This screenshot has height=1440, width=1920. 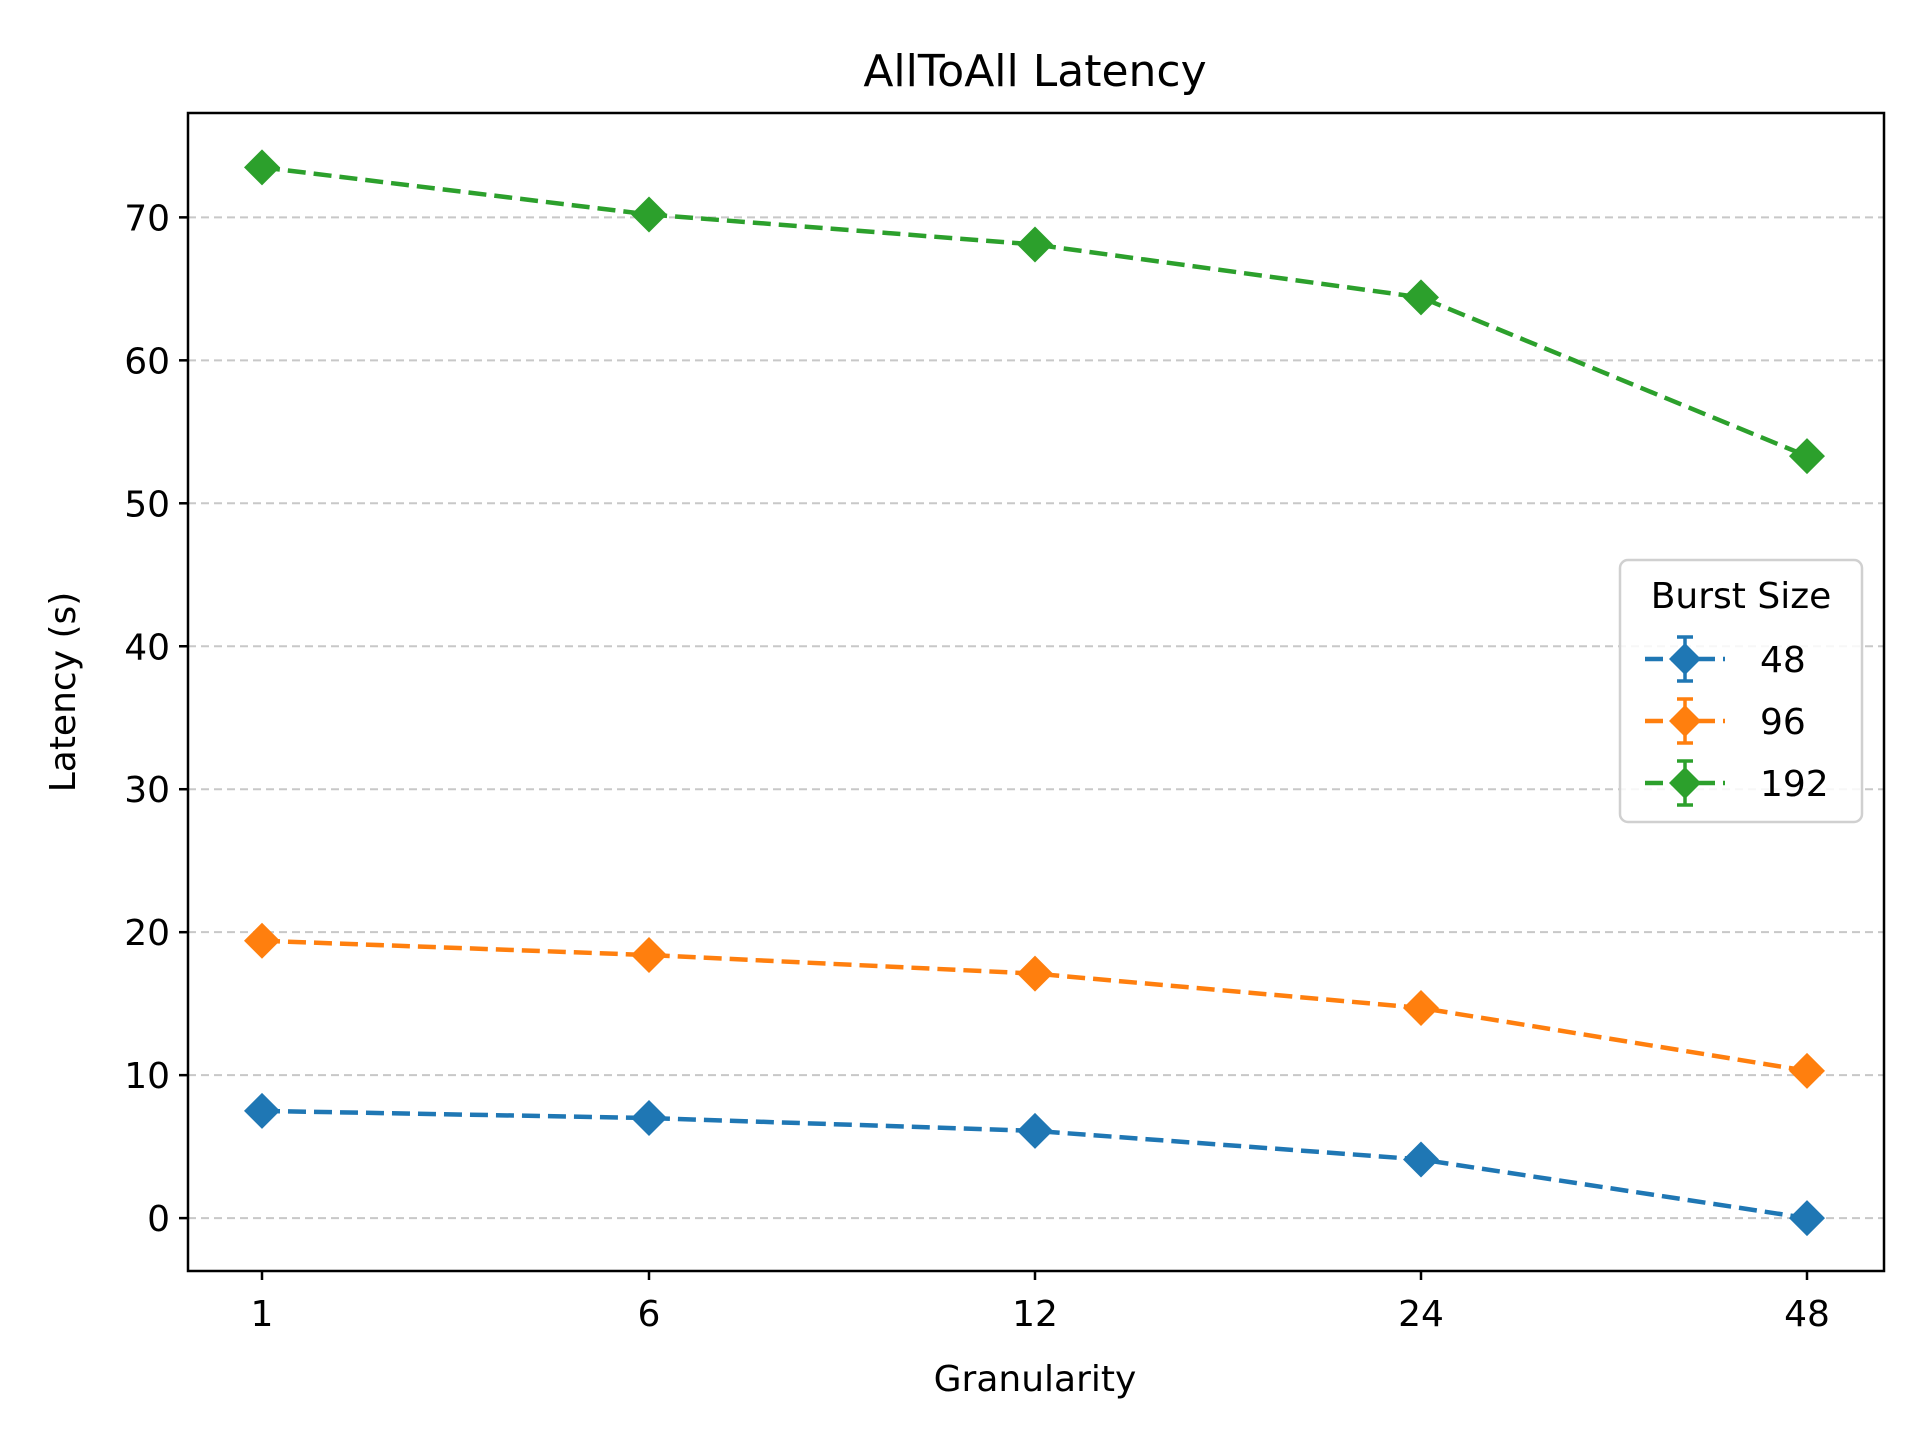 I want to click on legend-entry-192: 192, so click(x=1737, y=783).